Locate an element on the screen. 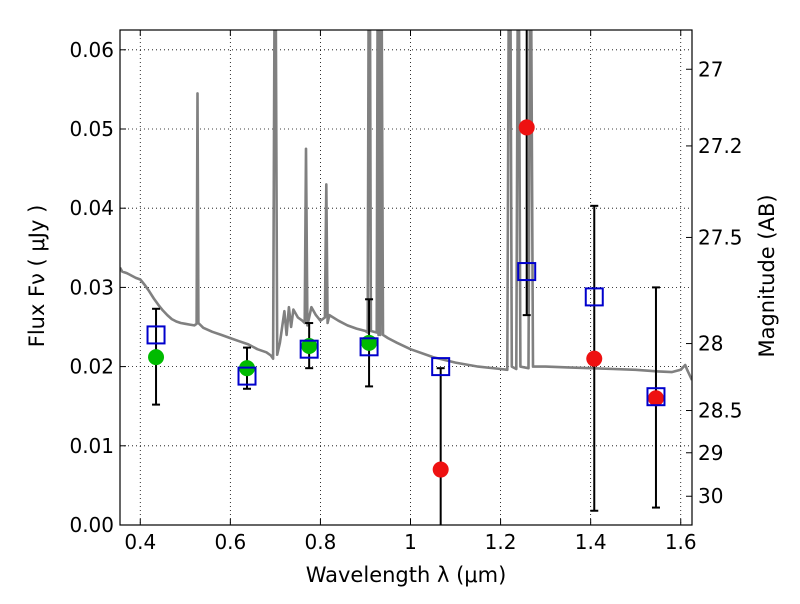 The height and width of the screenshot is (604, 800). y-tick-label: 0.04 is located at coordinates (91, 208).